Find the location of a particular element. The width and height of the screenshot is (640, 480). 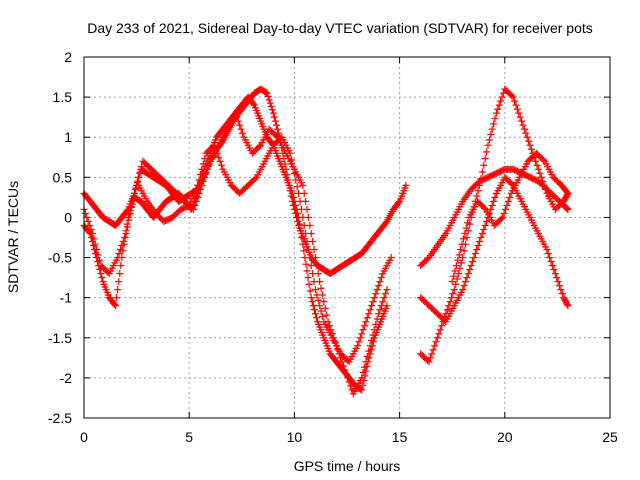

y-tick-label: 1.5 is located at coordinates (63, 97).